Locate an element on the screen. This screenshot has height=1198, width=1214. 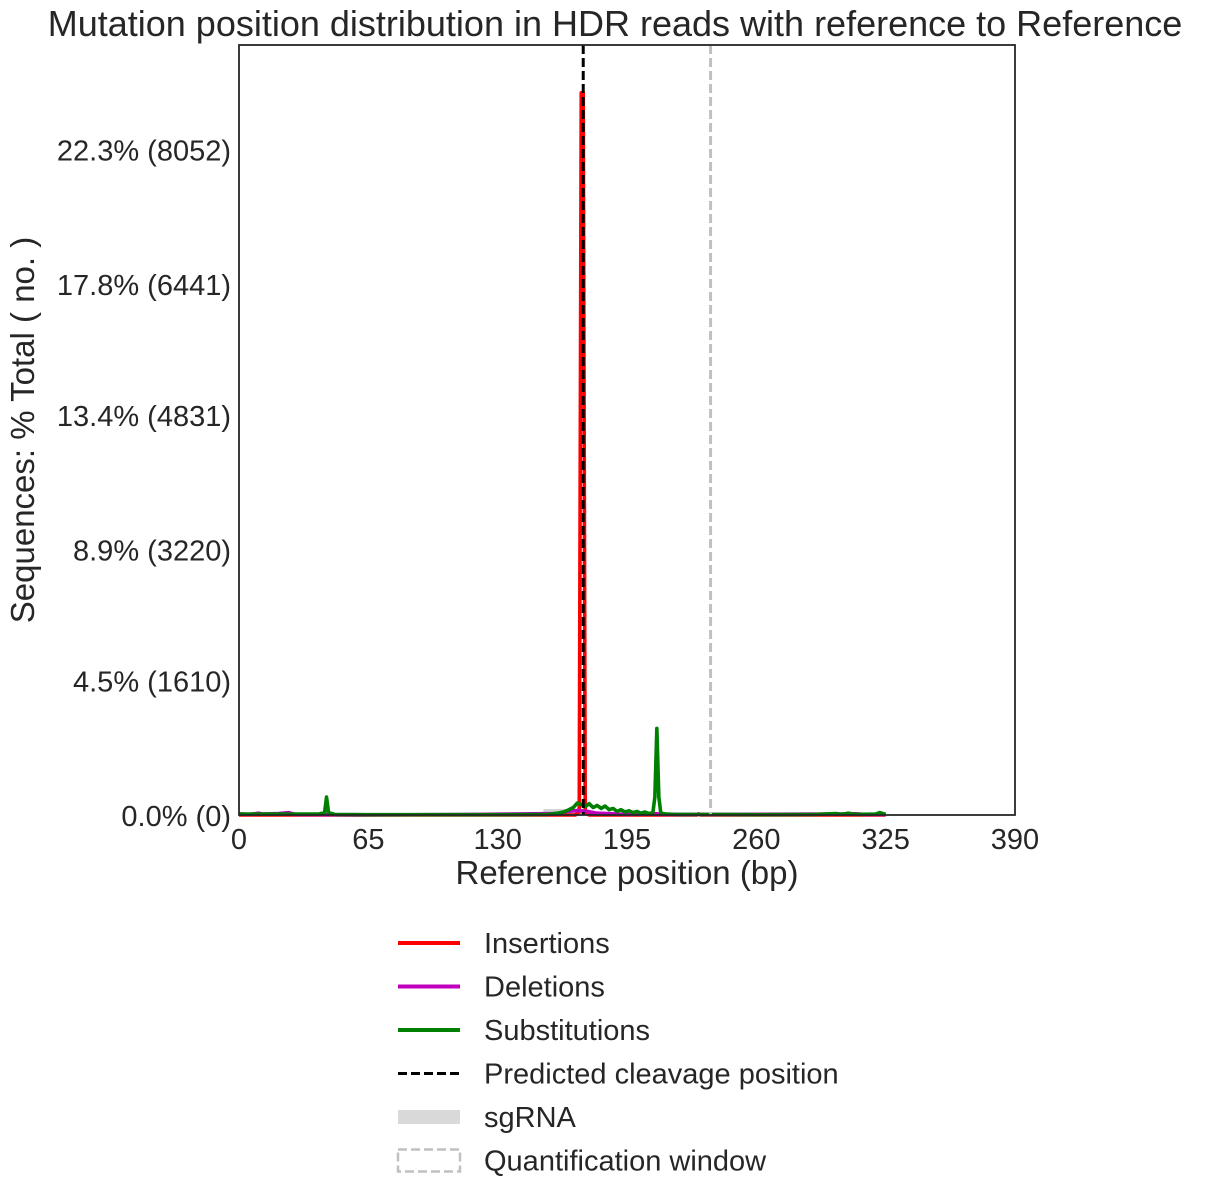
legend-entry: Predicted cleavage position is located at coordinates (618, 1075).